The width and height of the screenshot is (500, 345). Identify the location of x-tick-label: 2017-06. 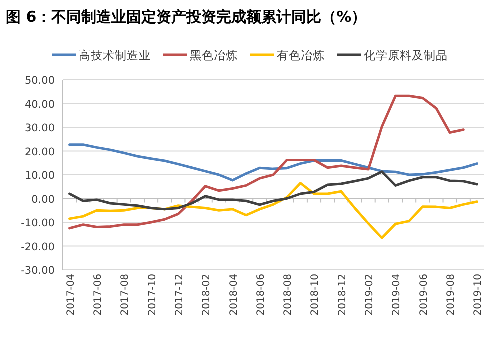
(98, 295).